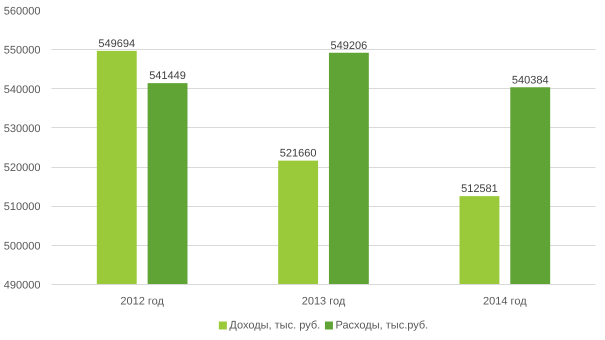  What do you see at coordinates (324, 302) in the screenshot?
I see `x-tick-label: 2013 год` at bounding box center [324, 302].